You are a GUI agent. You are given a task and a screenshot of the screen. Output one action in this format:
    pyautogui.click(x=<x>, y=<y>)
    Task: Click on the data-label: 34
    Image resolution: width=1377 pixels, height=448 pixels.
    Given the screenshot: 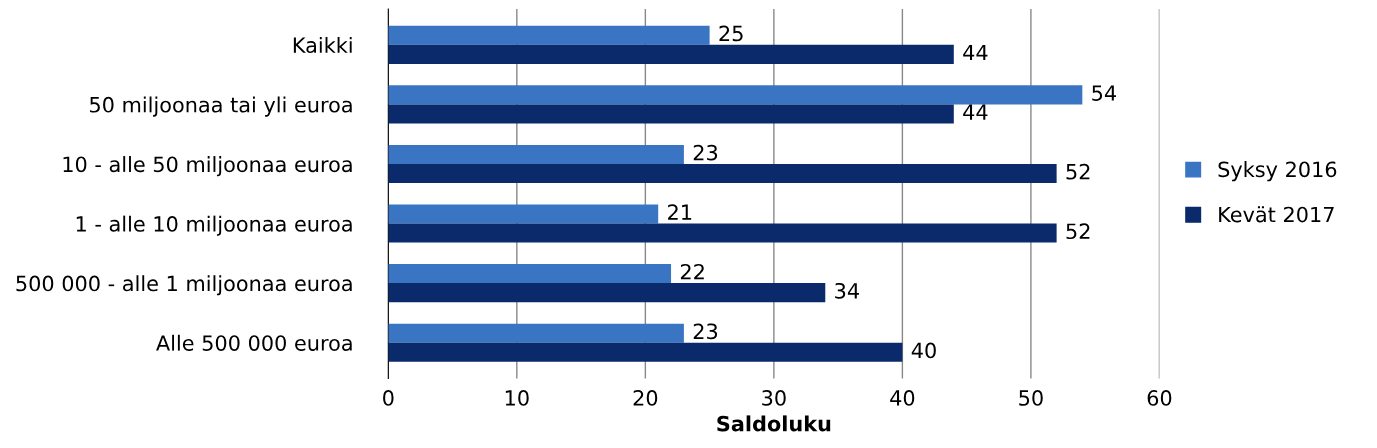 What is the action you would take?
    pyautogui.click(x=847, y=290)
    